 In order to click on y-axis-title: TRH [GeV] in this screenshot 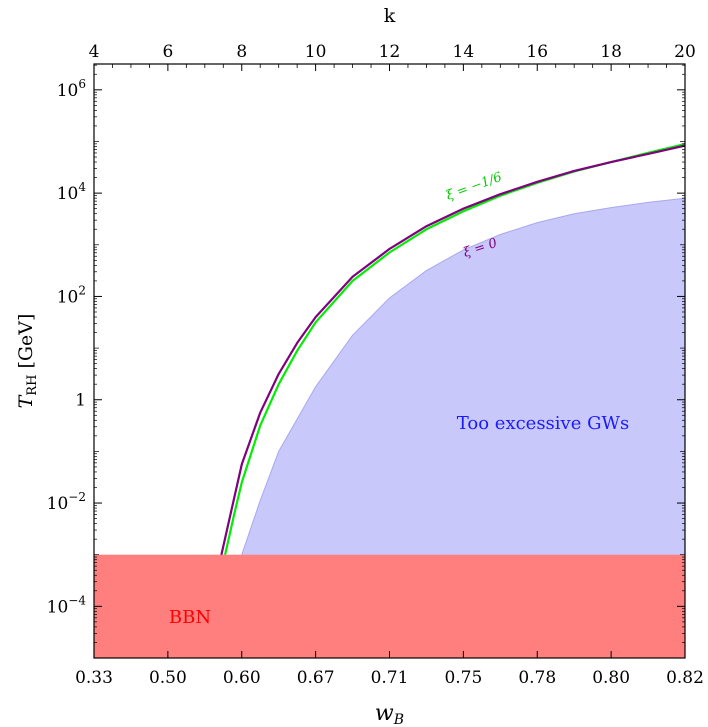, I will do `click(27, 361)`.